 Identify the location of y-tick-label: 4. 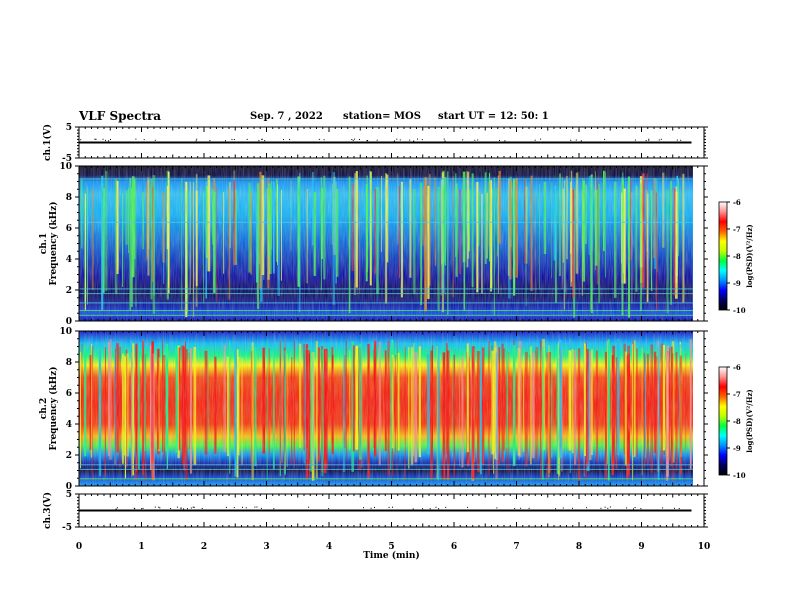
(69, 260).